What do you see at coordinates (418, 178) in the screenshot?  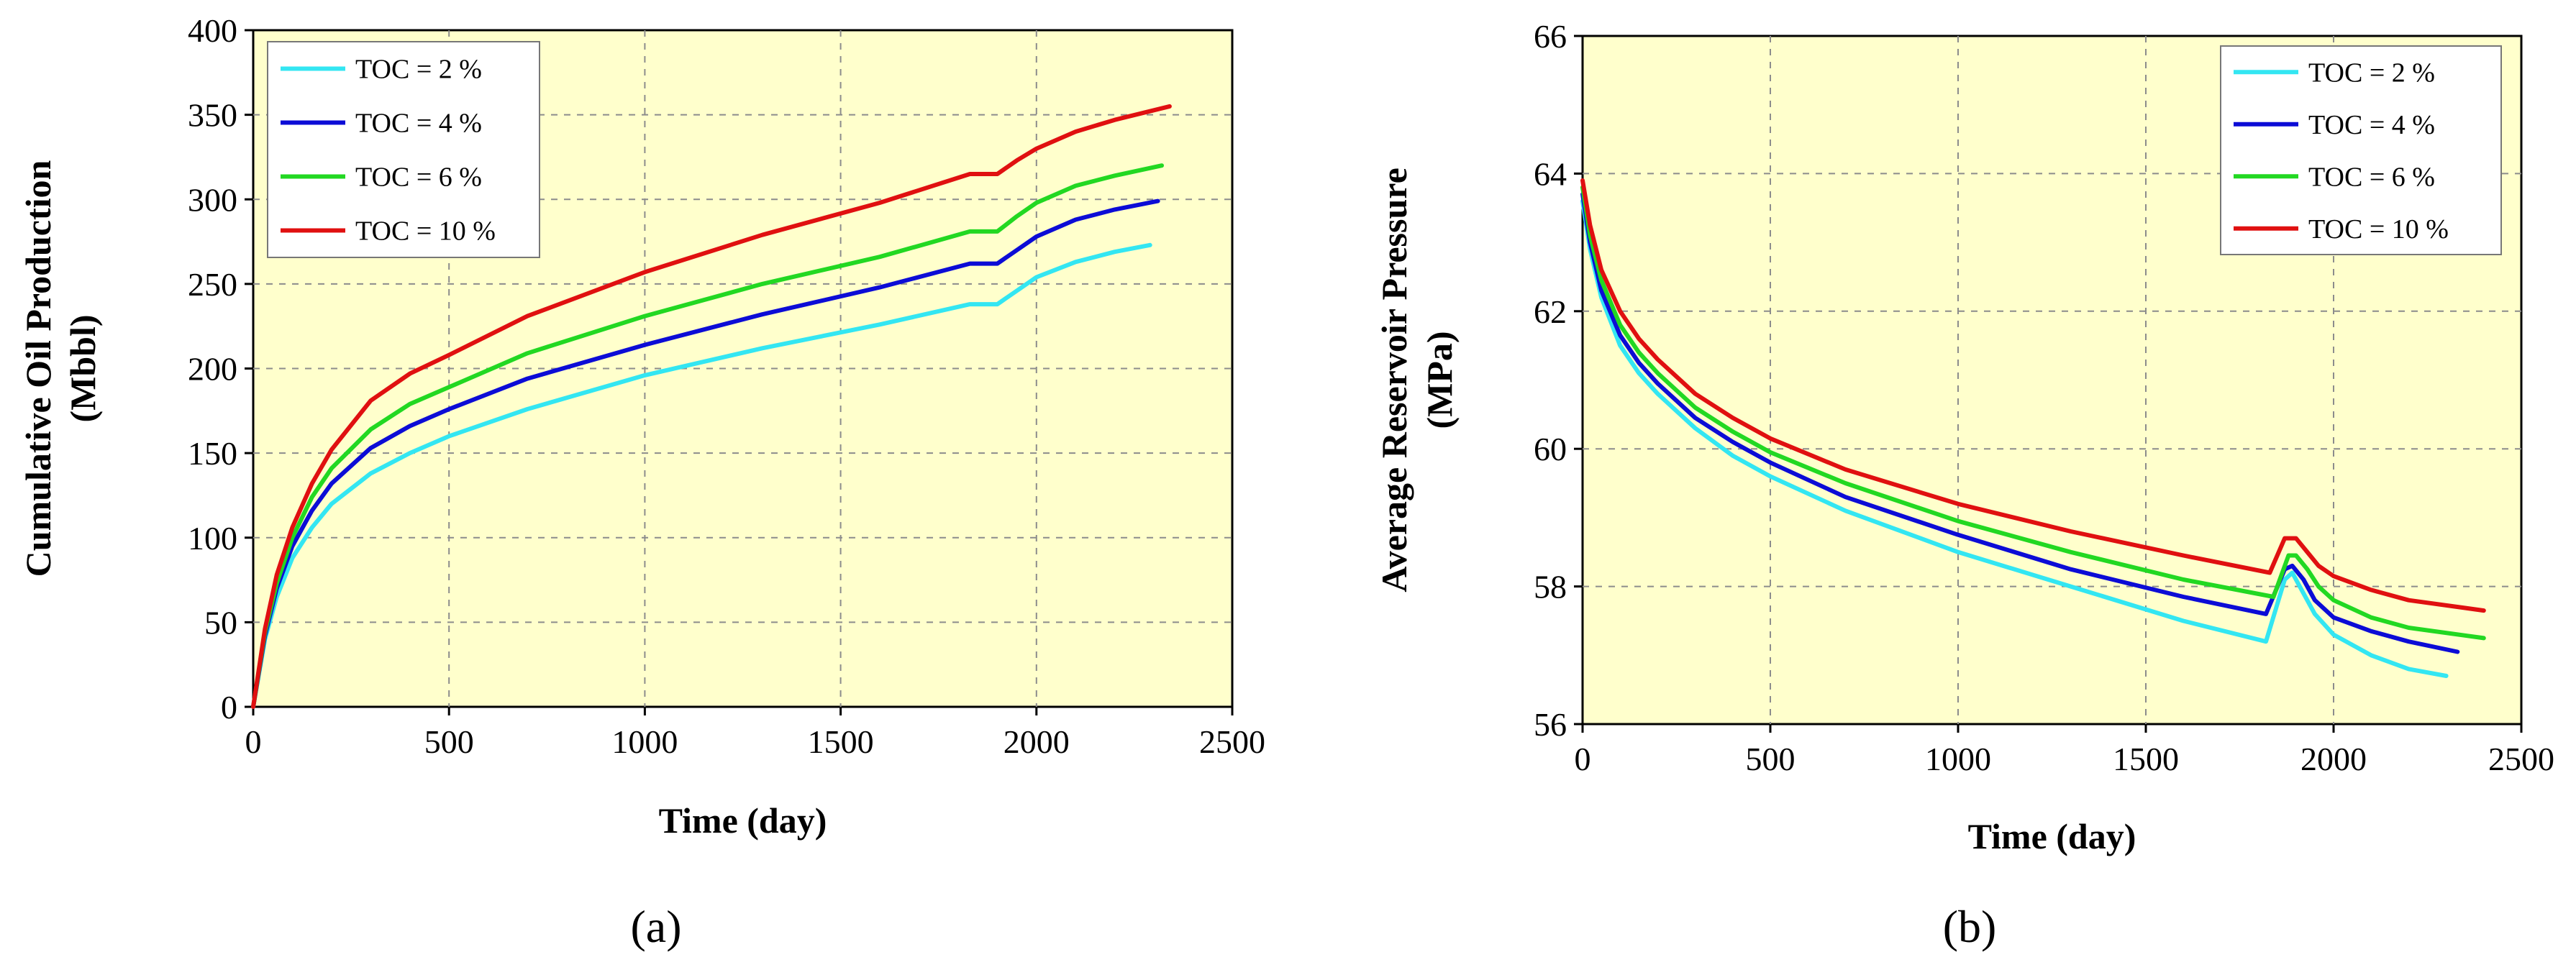 I see `legend-label-p0-2: TOC = 6 %` at bounding box center [418, 178].